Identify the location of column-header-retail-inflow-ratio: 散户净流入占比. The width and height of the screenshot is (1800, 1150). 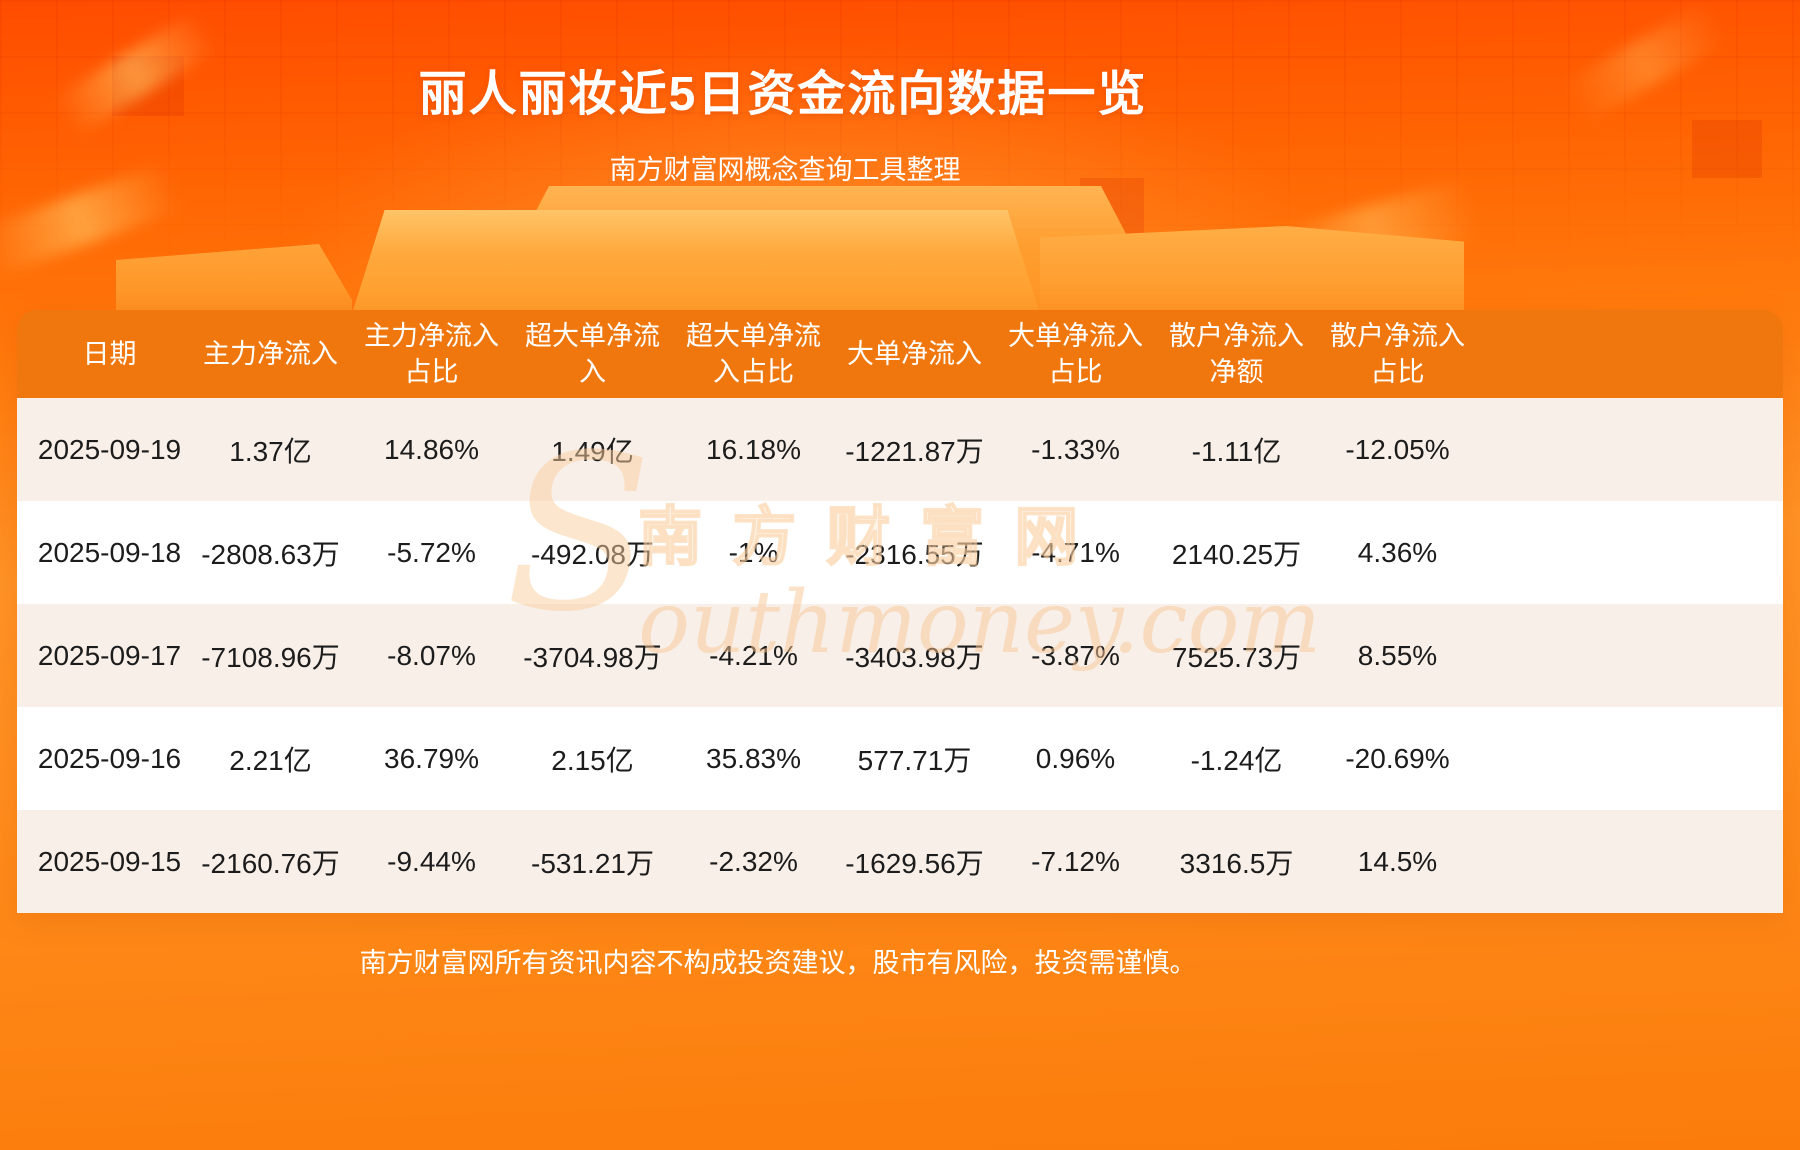
(1397, 353).